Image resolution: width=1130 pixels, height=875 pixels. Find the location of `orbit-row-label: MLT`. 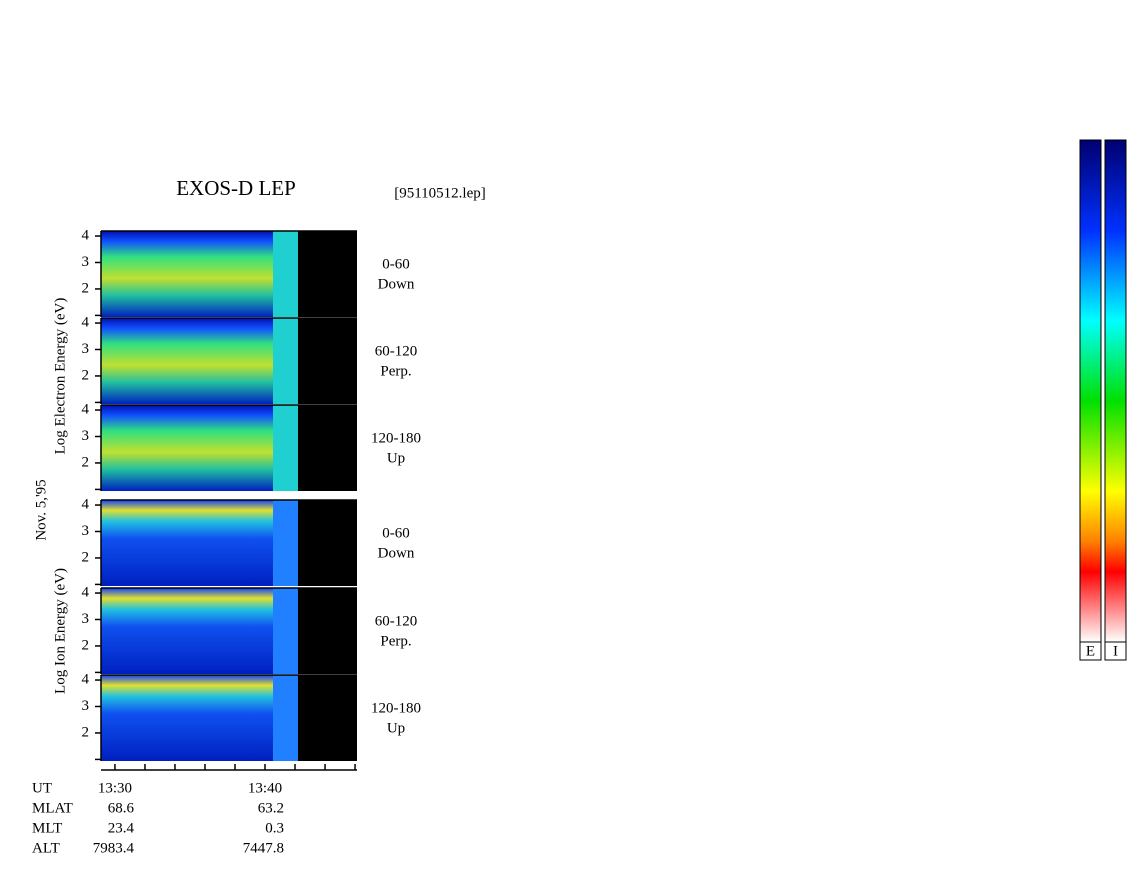

orbit-row-label: MLT is located at coordinates (47, 828).